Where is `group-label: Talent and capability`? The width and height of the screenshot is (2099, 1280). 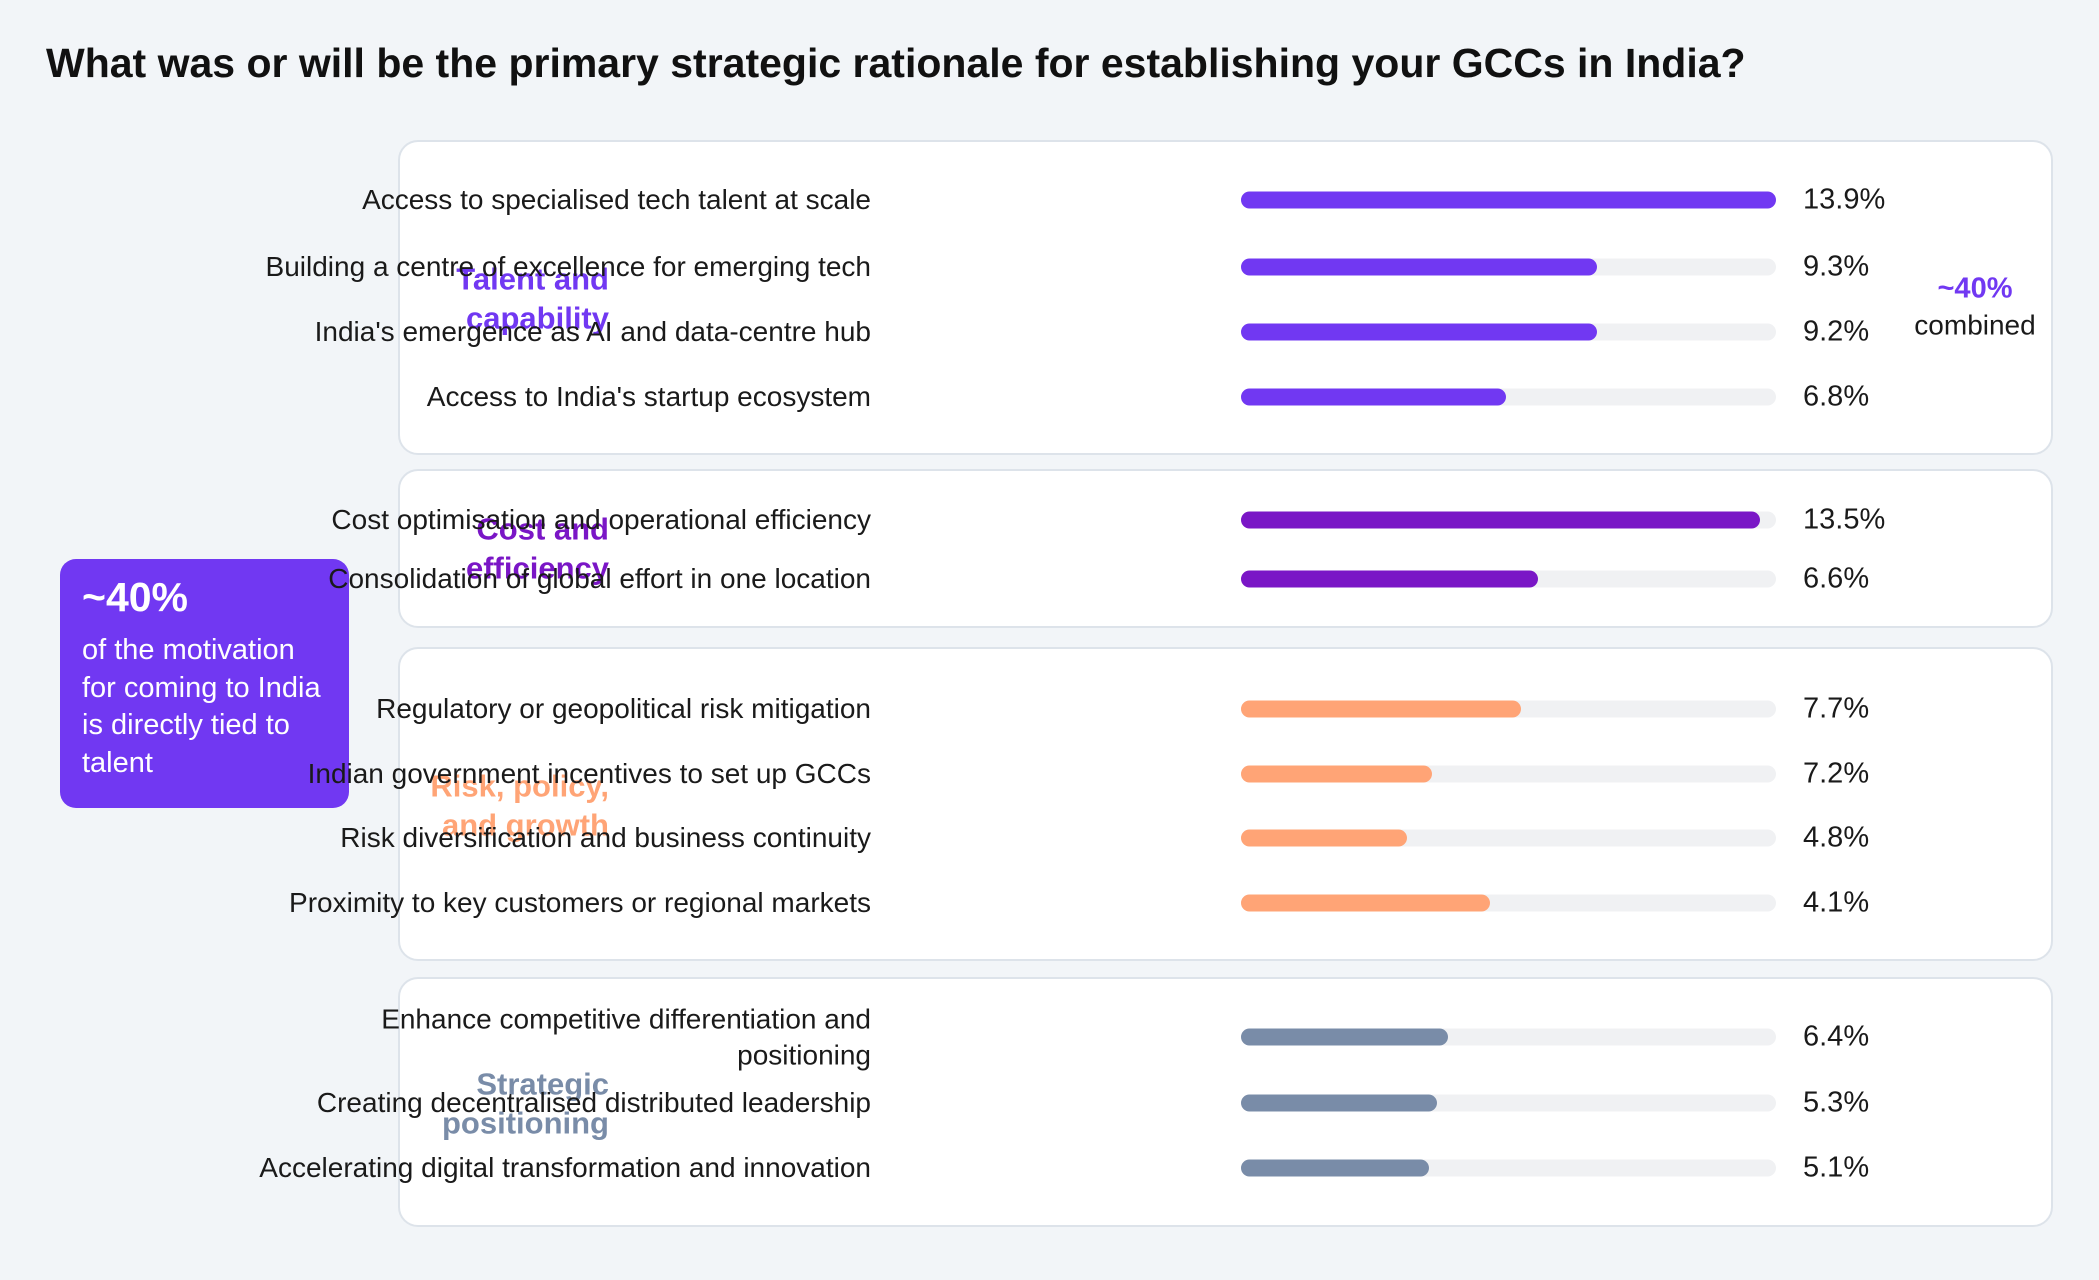 group-label: Talent and capability is located at coordinates (532, 298).